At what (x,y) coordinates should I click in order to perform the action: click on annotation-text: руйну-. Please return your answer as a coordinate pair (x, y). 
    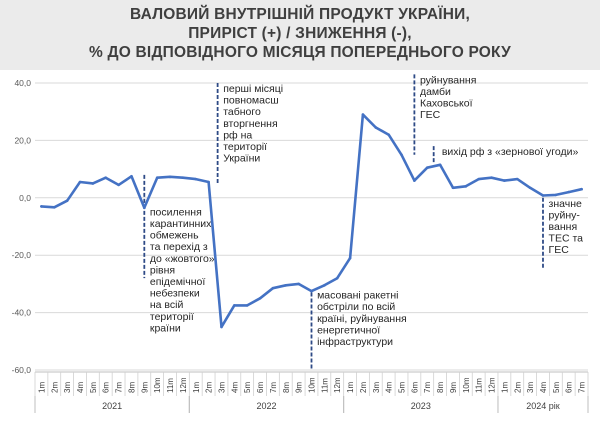
    Looking at the image, I should click on (565, 215).